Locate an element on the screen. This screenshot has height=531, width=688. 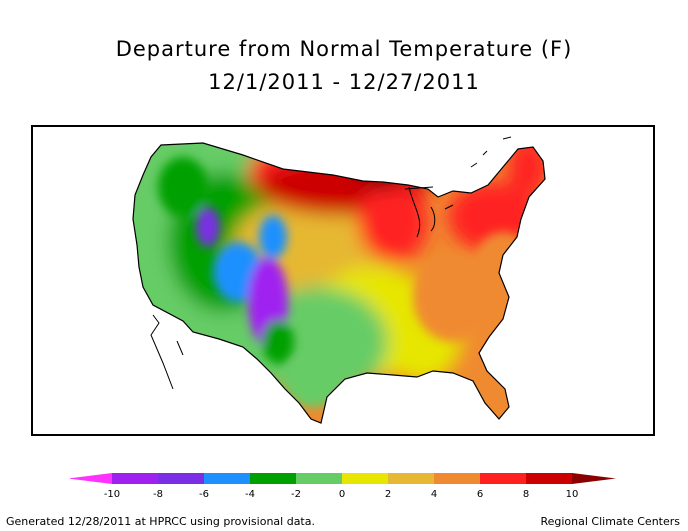
map-date-range: 12/1/2011 - 12/27/2011 is located at coordinates (344, 82).